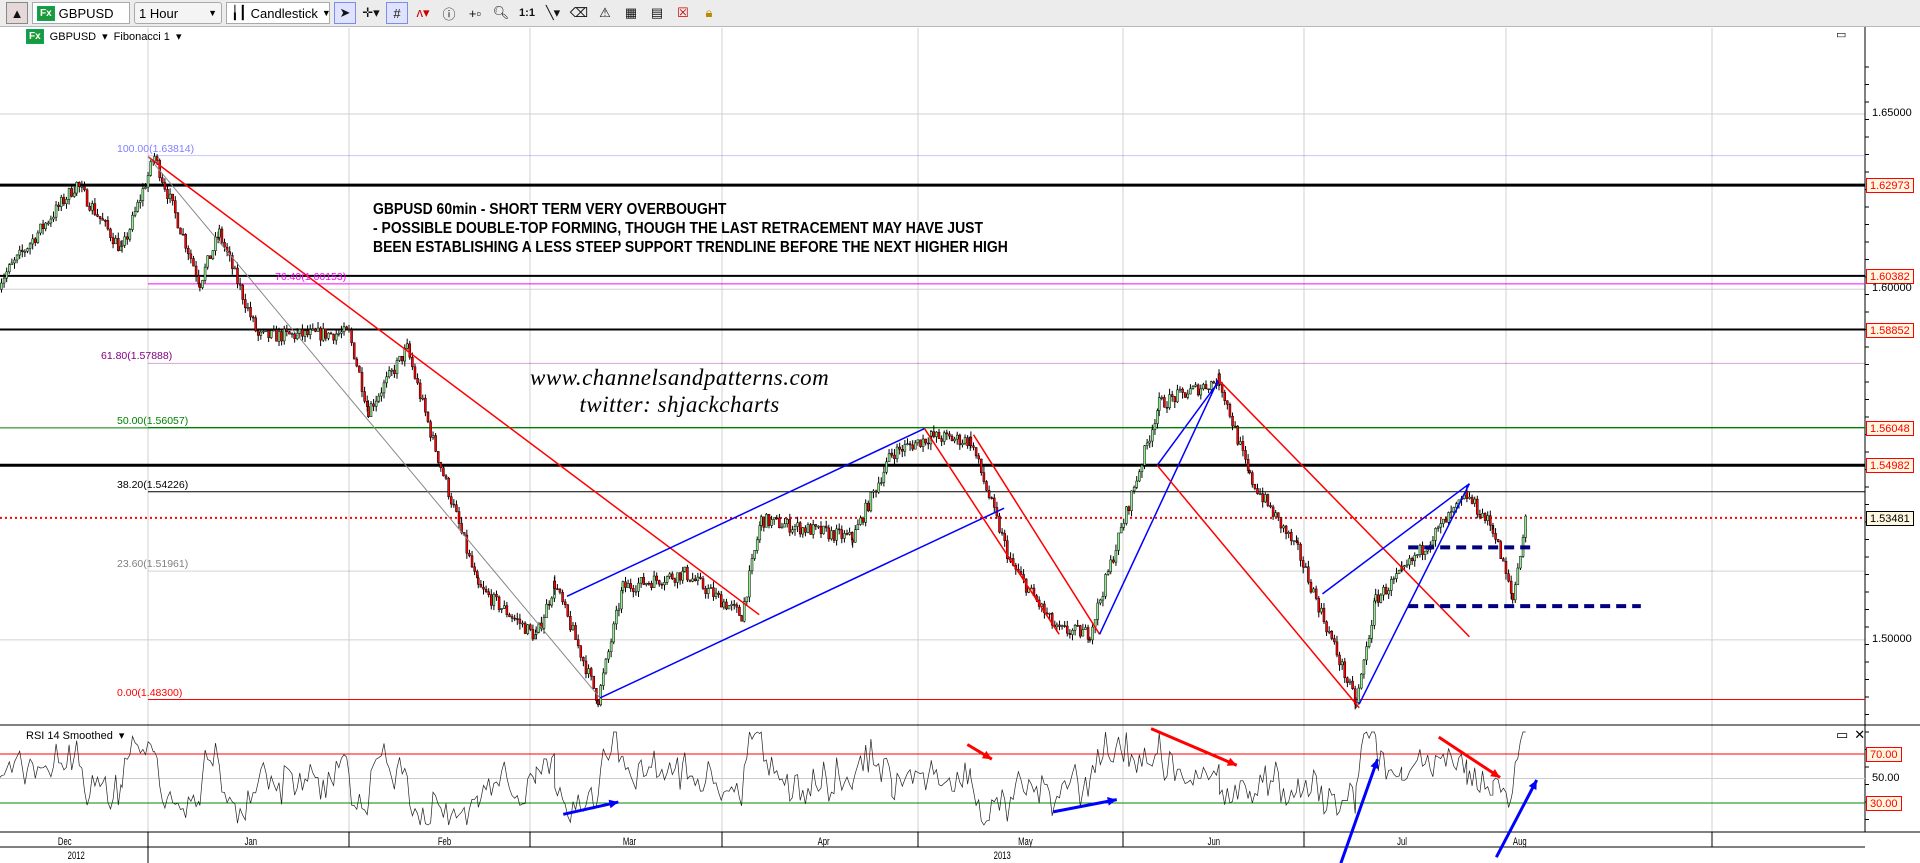 The image size is (1920, 863). Describe the element at coordinates (683, 12) in the screenshot. I see `close-icon: ☒` at that location.